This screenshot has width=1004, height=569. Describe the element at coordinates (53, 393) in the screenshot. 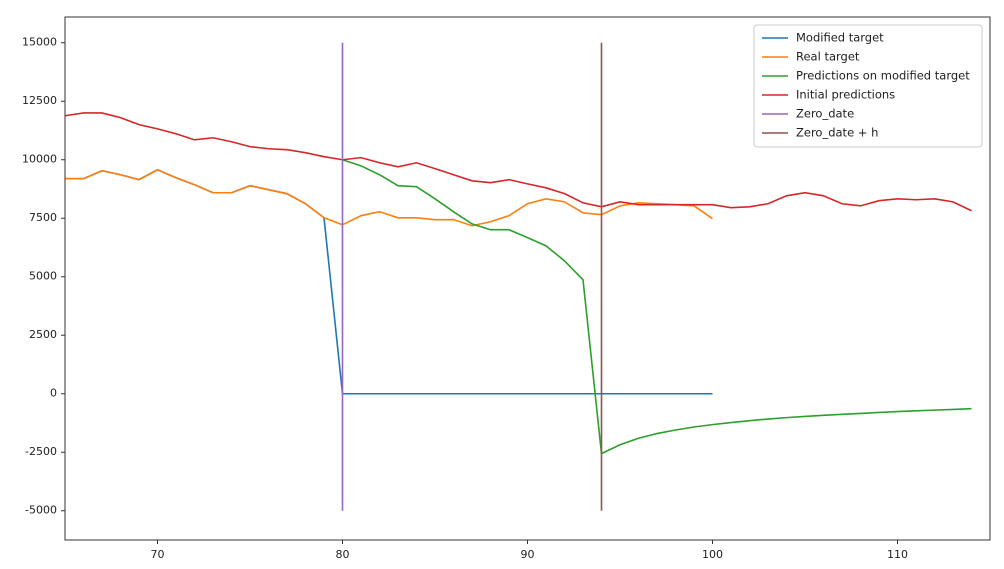

I see `y-tick-label: 0` at that location.